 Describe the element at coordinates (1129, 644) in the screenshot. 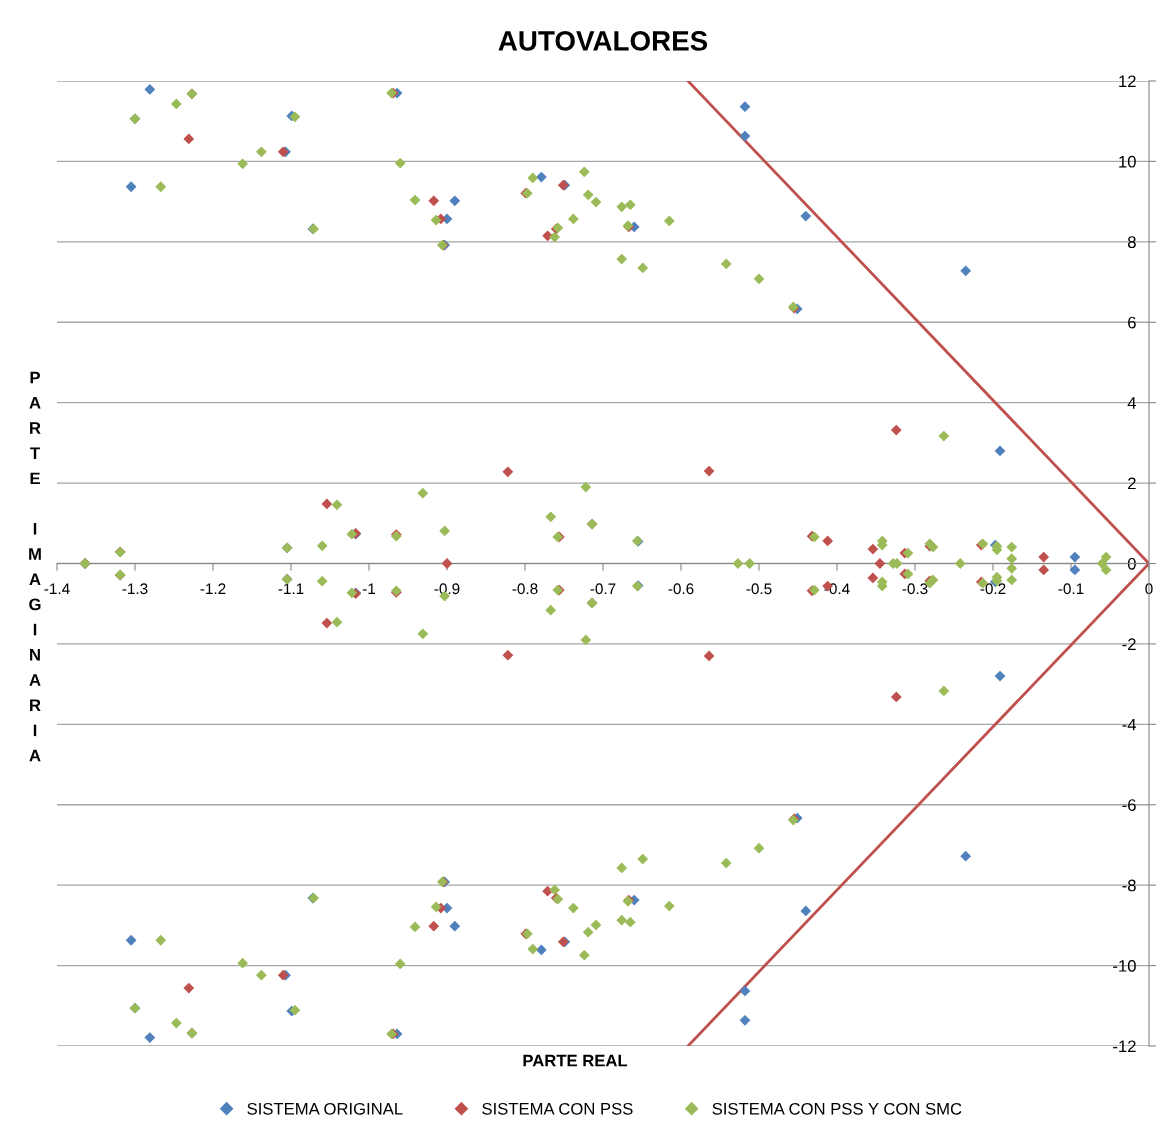

I see `y-tick-label: -2` at that location.